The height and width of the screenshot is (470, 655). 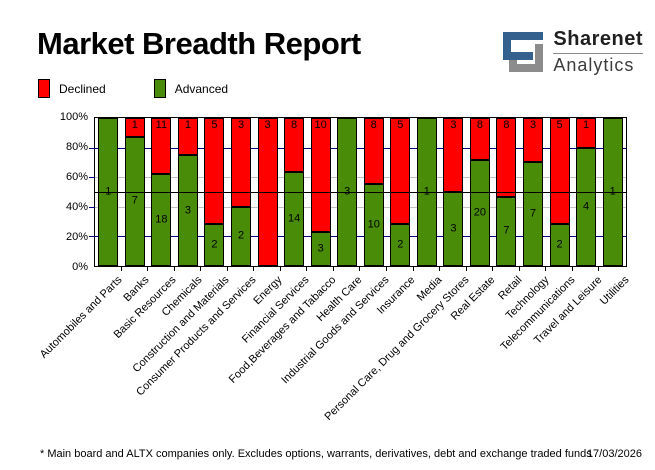 What do you see at coordinates (76, 237) in the screenshot?
I see `y-axis-tick-label: 20%` at bounding box center [76, 237].